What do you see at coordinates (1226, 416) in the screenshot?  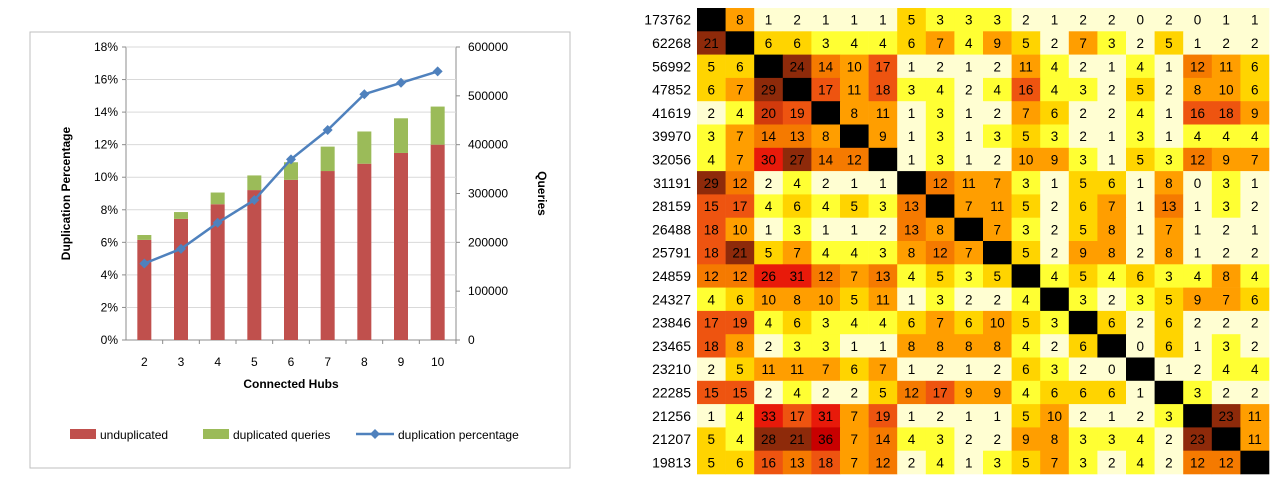 I see `heatmap-cell-value: 23` at bounding box center [1226, 416].